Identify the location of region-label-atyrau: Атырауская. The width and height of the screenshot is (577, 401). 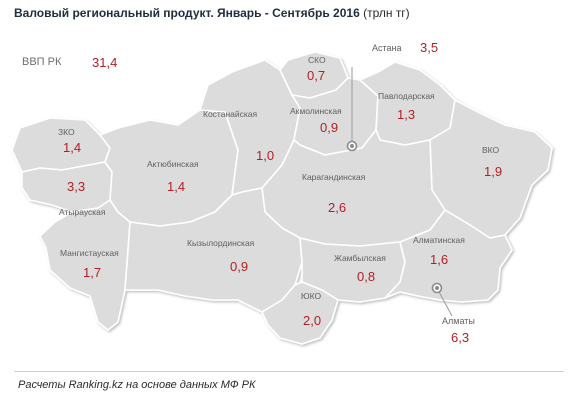
(82, 212).